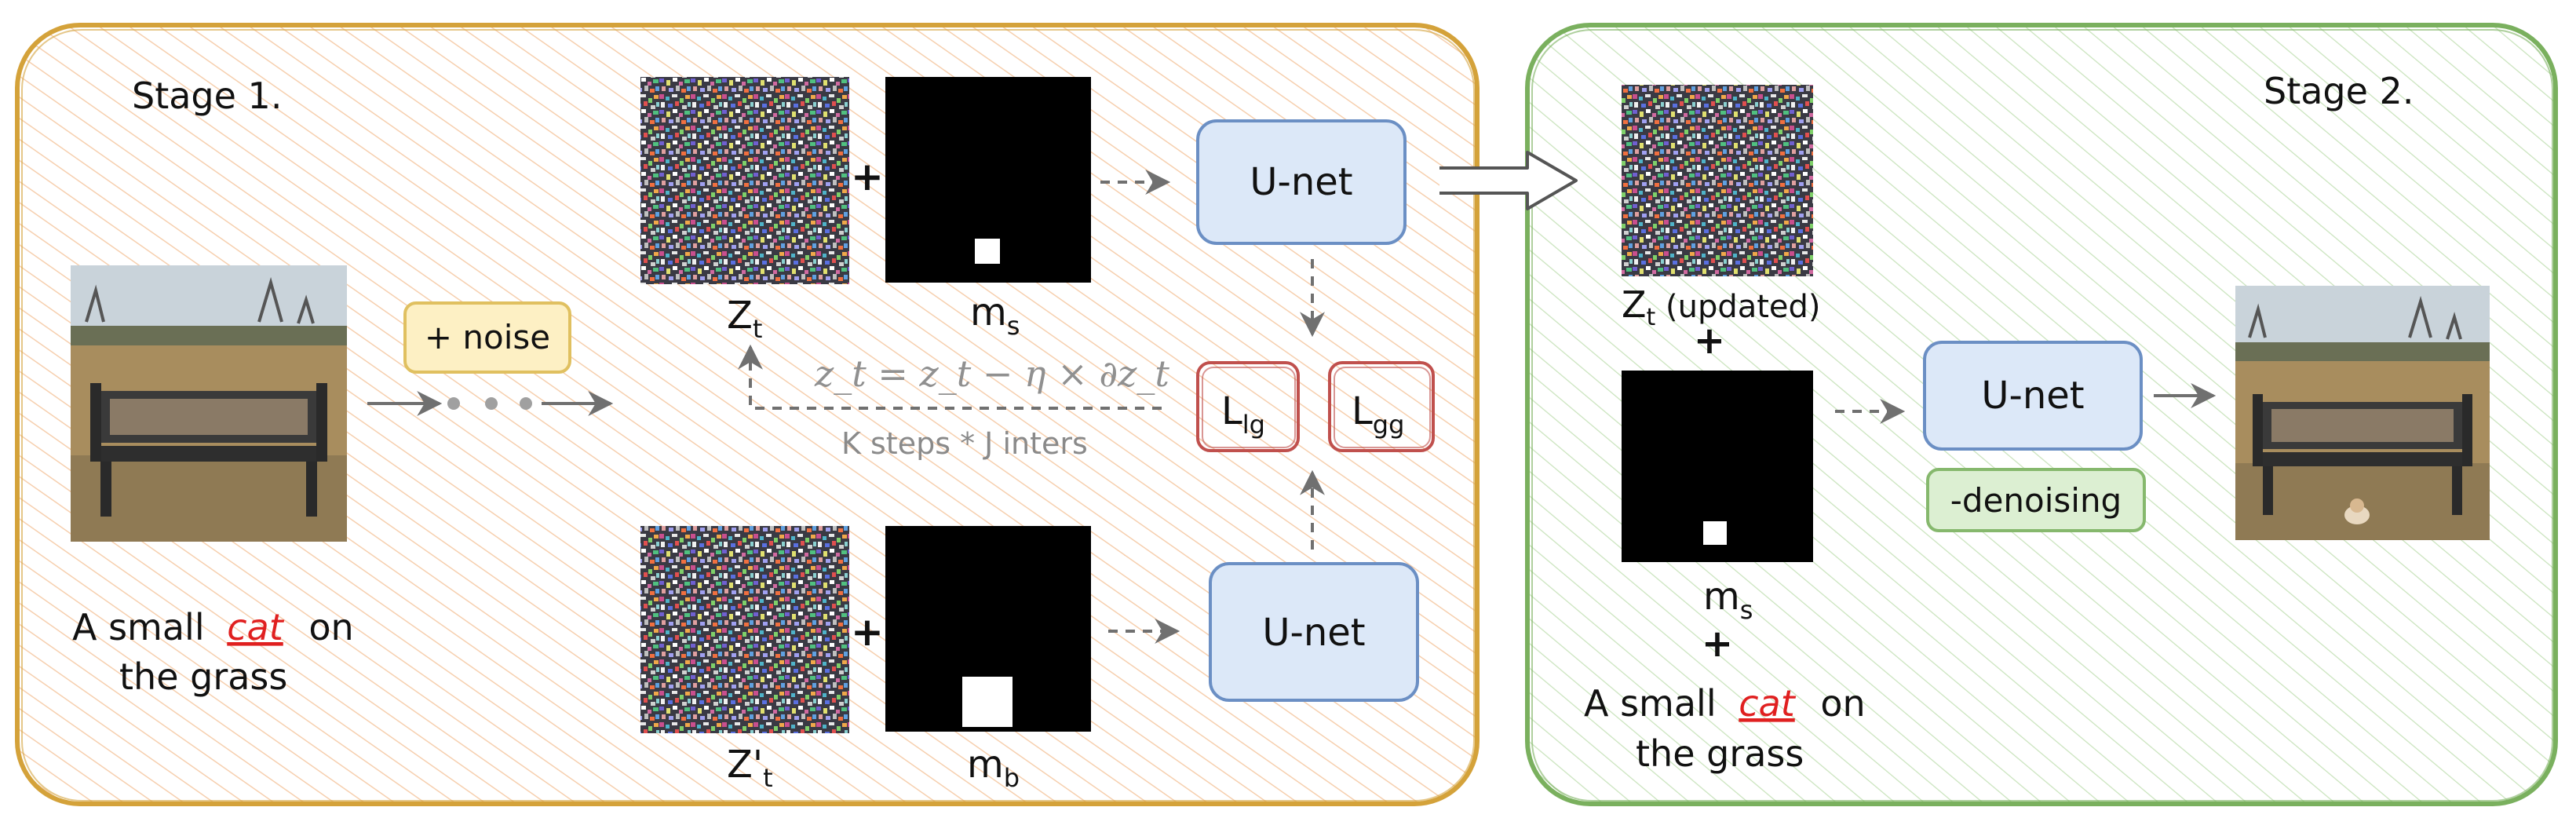 The width and height of the screenshot is (2576, 829). Describe the element at coordinates (744, 319) in the screenshot. I see `latent-zt-top-label: Zt` at that location.